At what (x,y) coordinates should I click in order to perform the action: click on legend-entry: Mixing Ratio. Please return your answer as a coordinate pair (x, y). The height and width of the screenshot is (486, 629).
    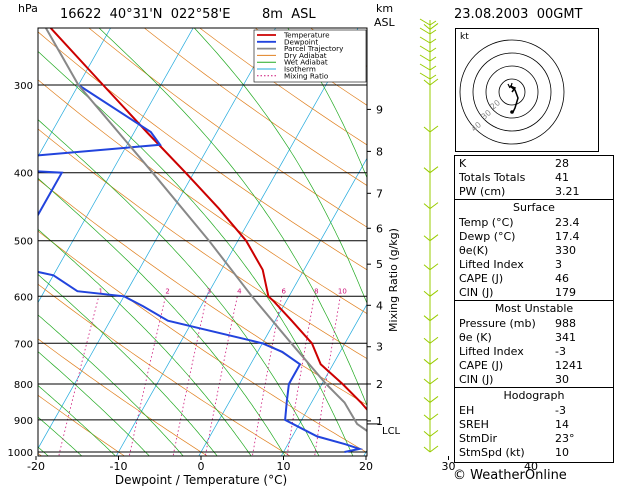
    Looking at the image, I should click on (306, 75).